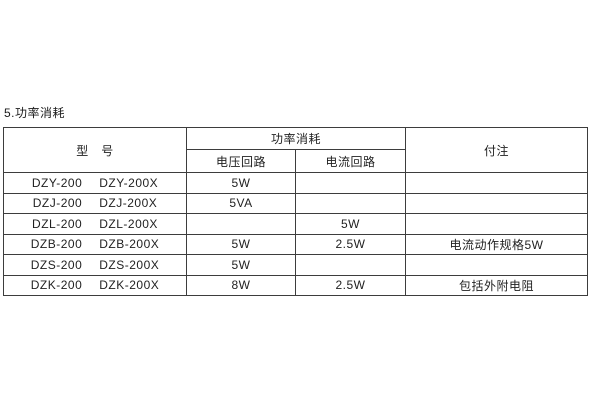  I want to click on table-row: DZS-200 DZS-200X 5W, so click(296, 265).